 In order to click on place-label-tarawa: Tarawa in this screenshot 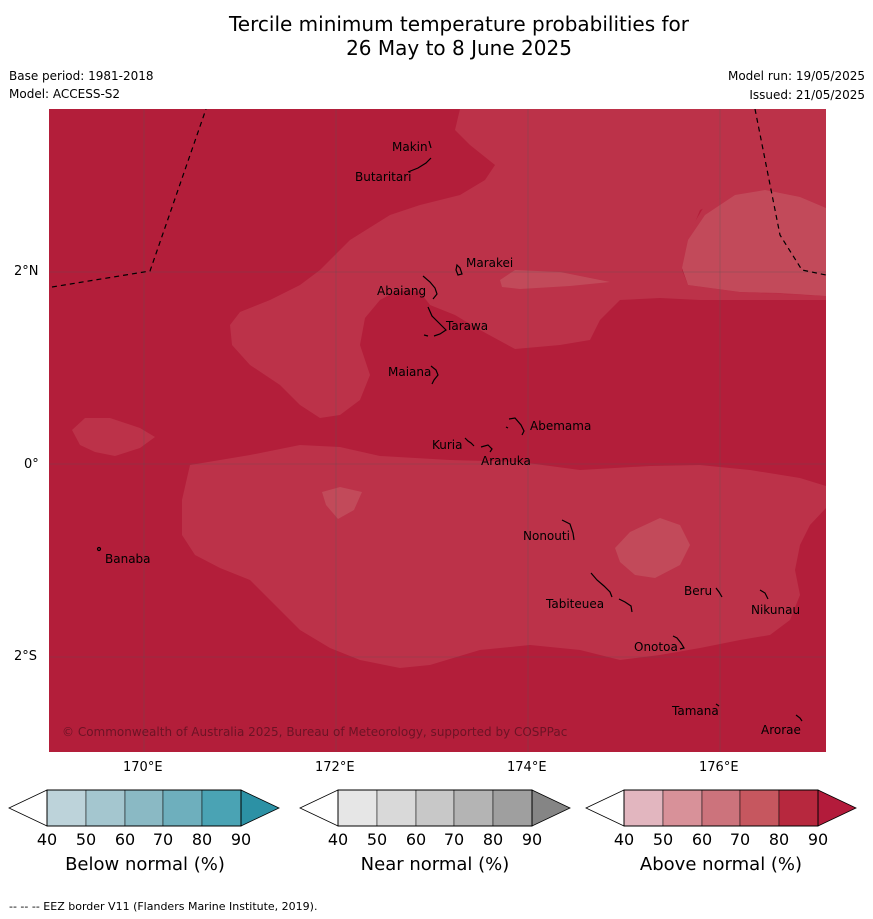, I will do `click(466, 326)`.